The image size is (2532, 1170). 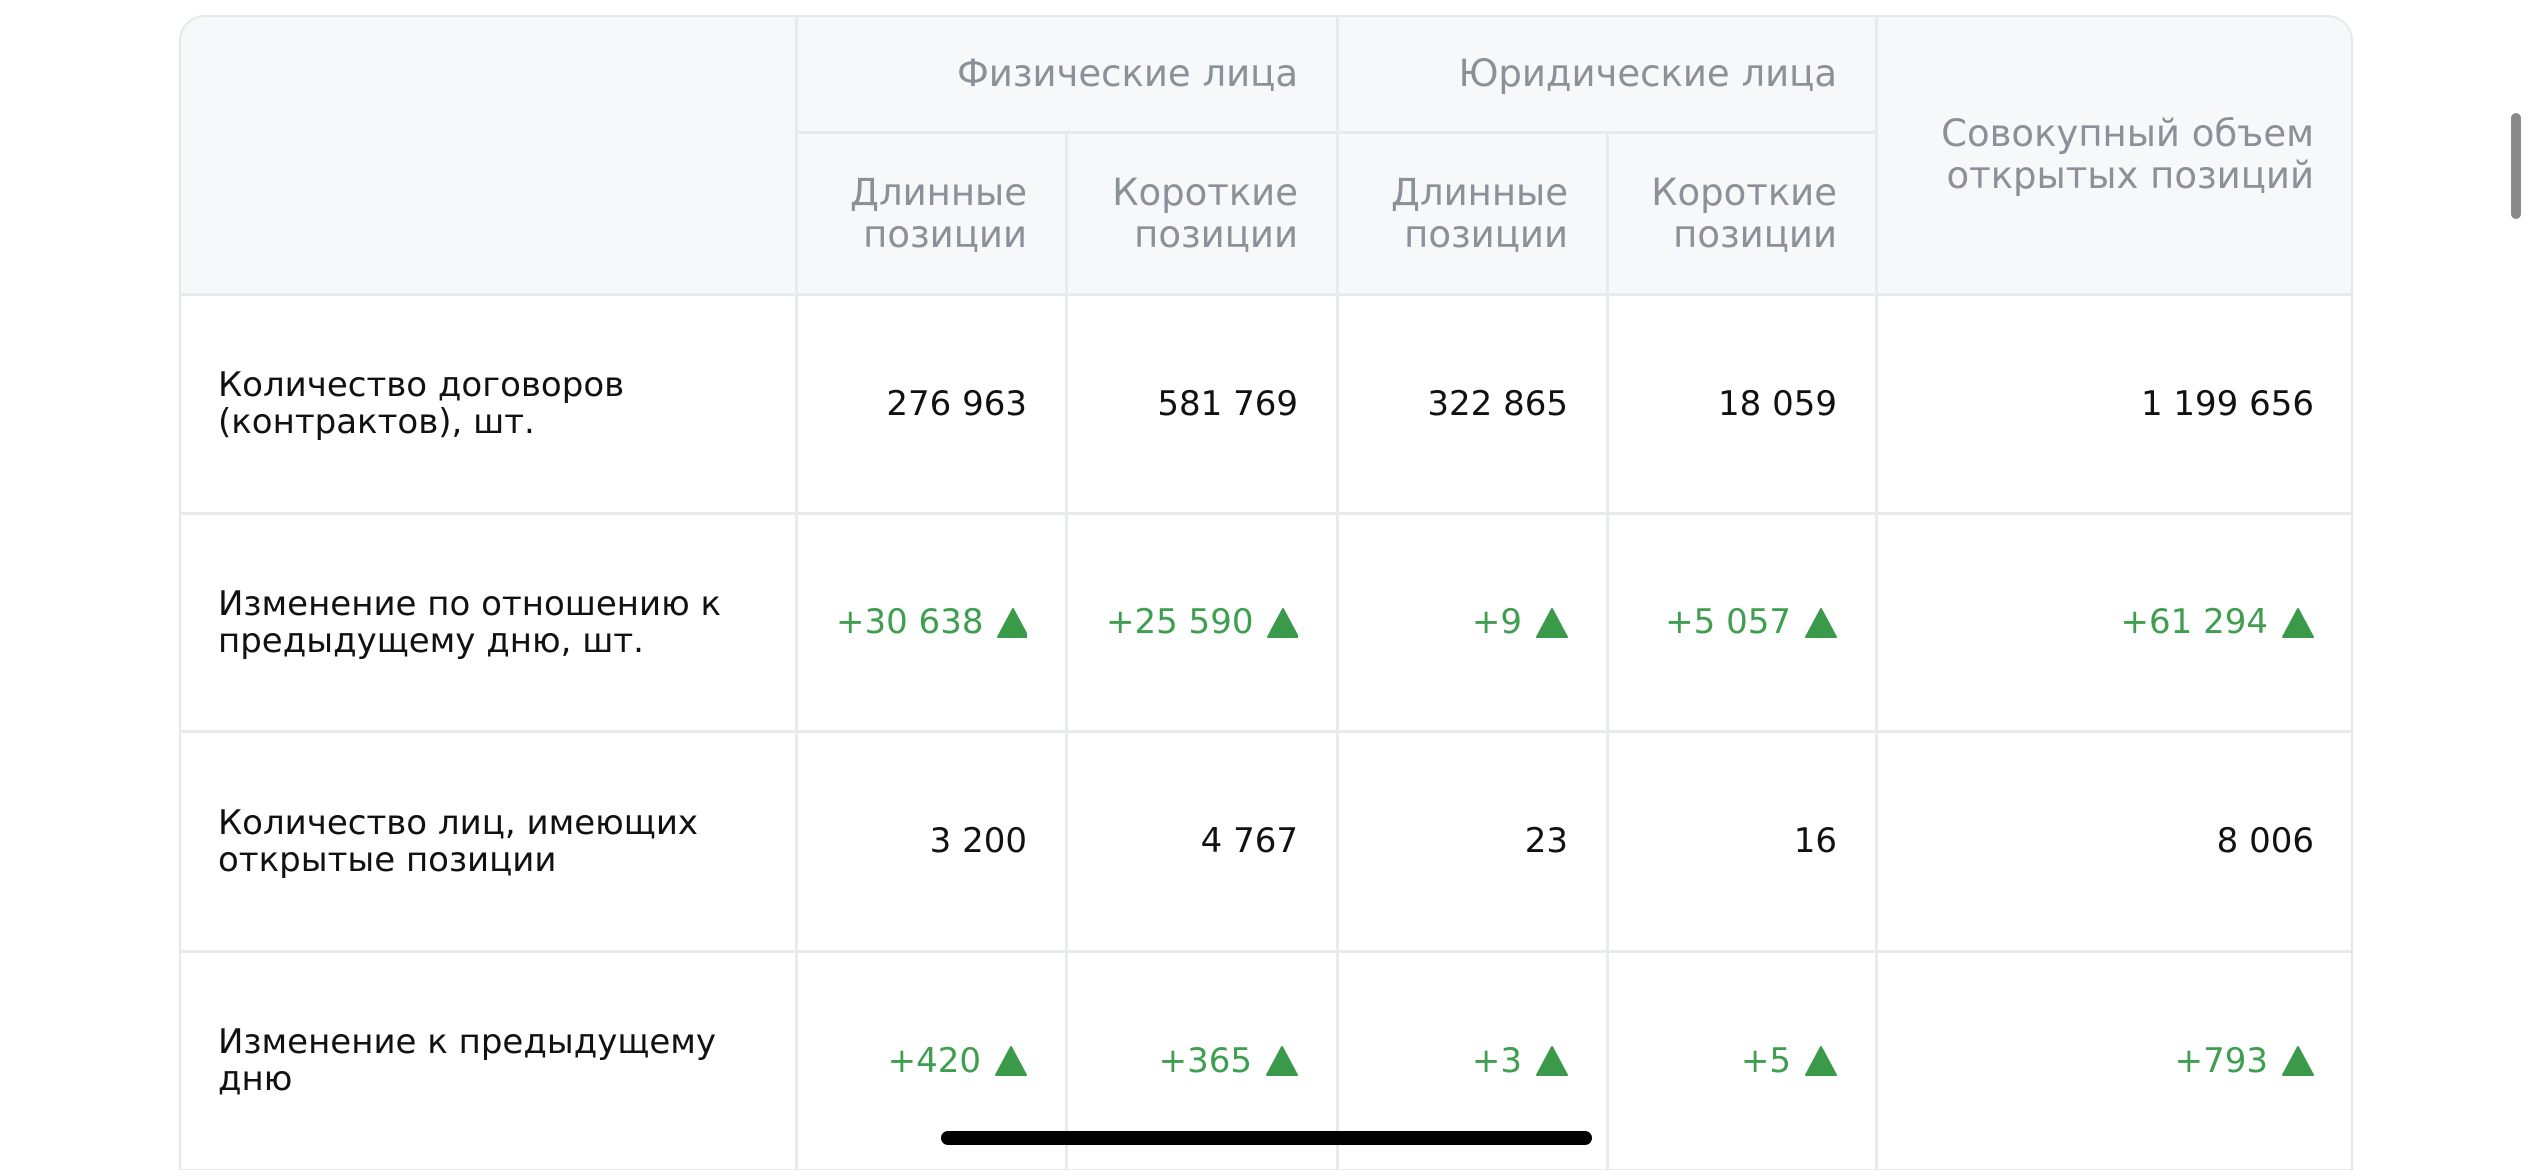 What do you see at coordinates (1127, 73) in the screenshot?
I see `group-title: Физические лица` at bounding box center [1127, 73].